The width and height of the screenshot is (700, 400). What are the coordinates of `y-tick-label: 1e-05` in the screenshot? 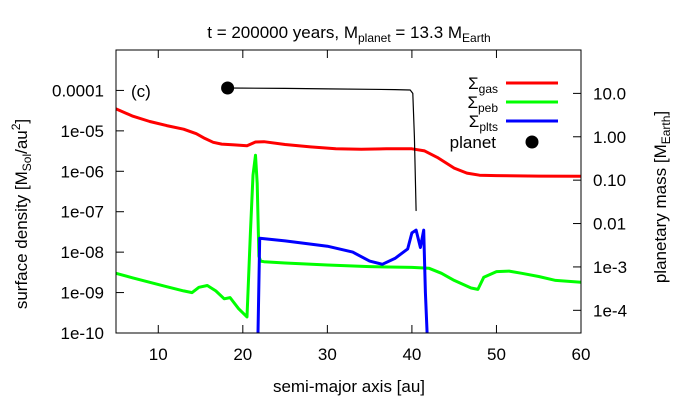 It's located at (82, 131).